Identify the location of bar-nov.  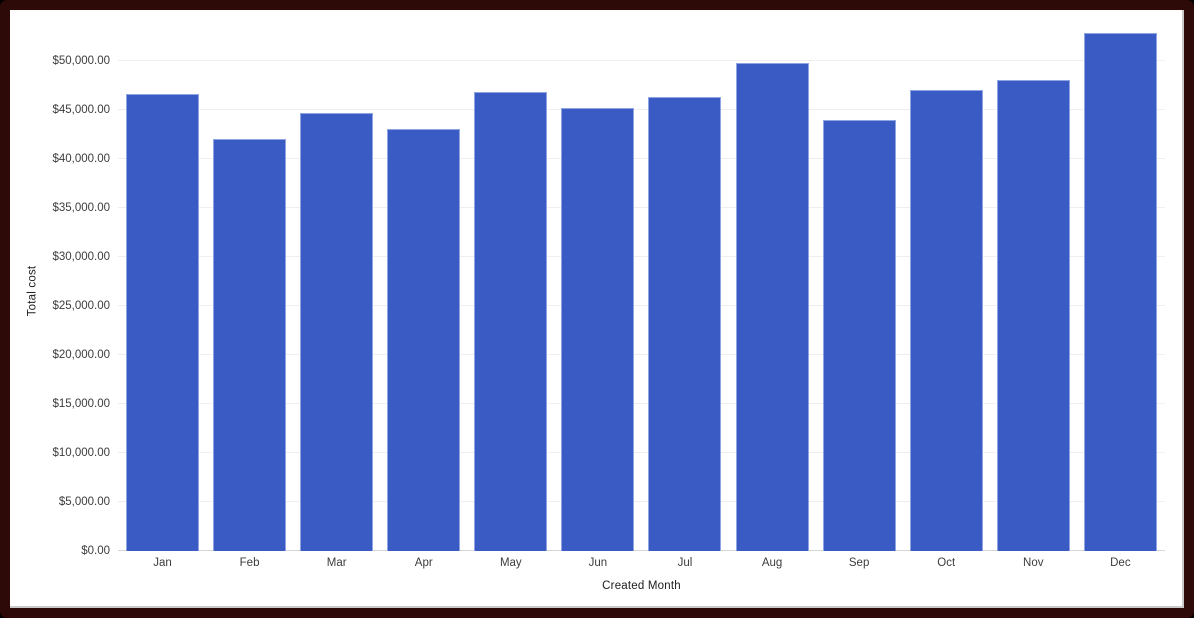
(1033, 315).